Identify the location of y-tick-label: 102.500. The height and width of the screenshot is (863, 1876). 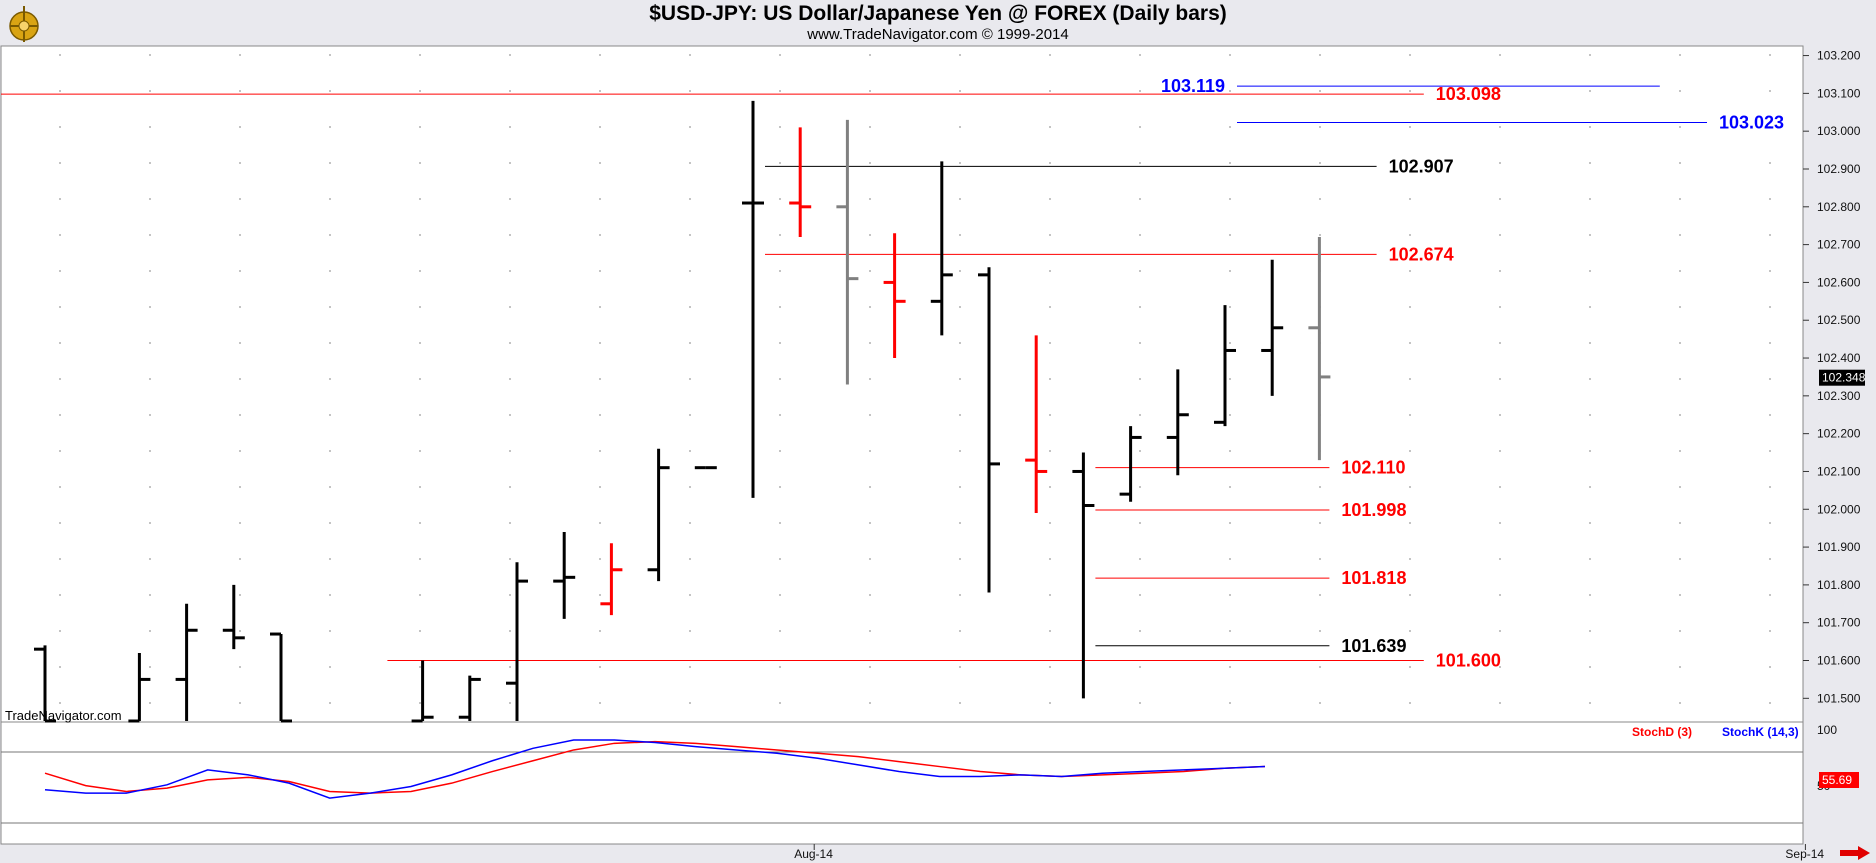
(1839, 320).